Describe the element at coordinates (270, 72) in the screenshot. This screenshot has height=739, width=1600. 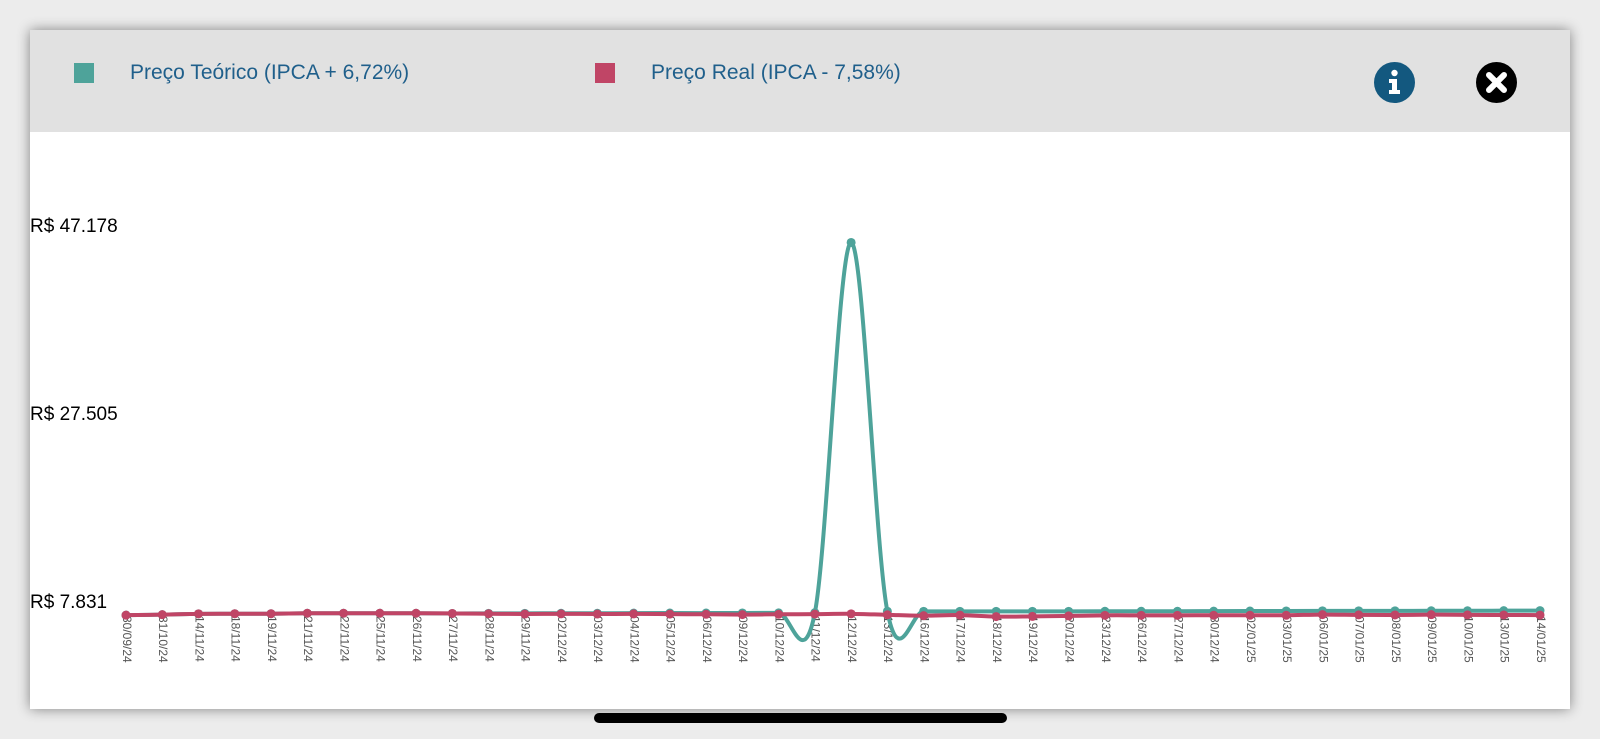
I see `legend-label-teorico: Preço Teórico (IPCA + 6,72%)` at that location.